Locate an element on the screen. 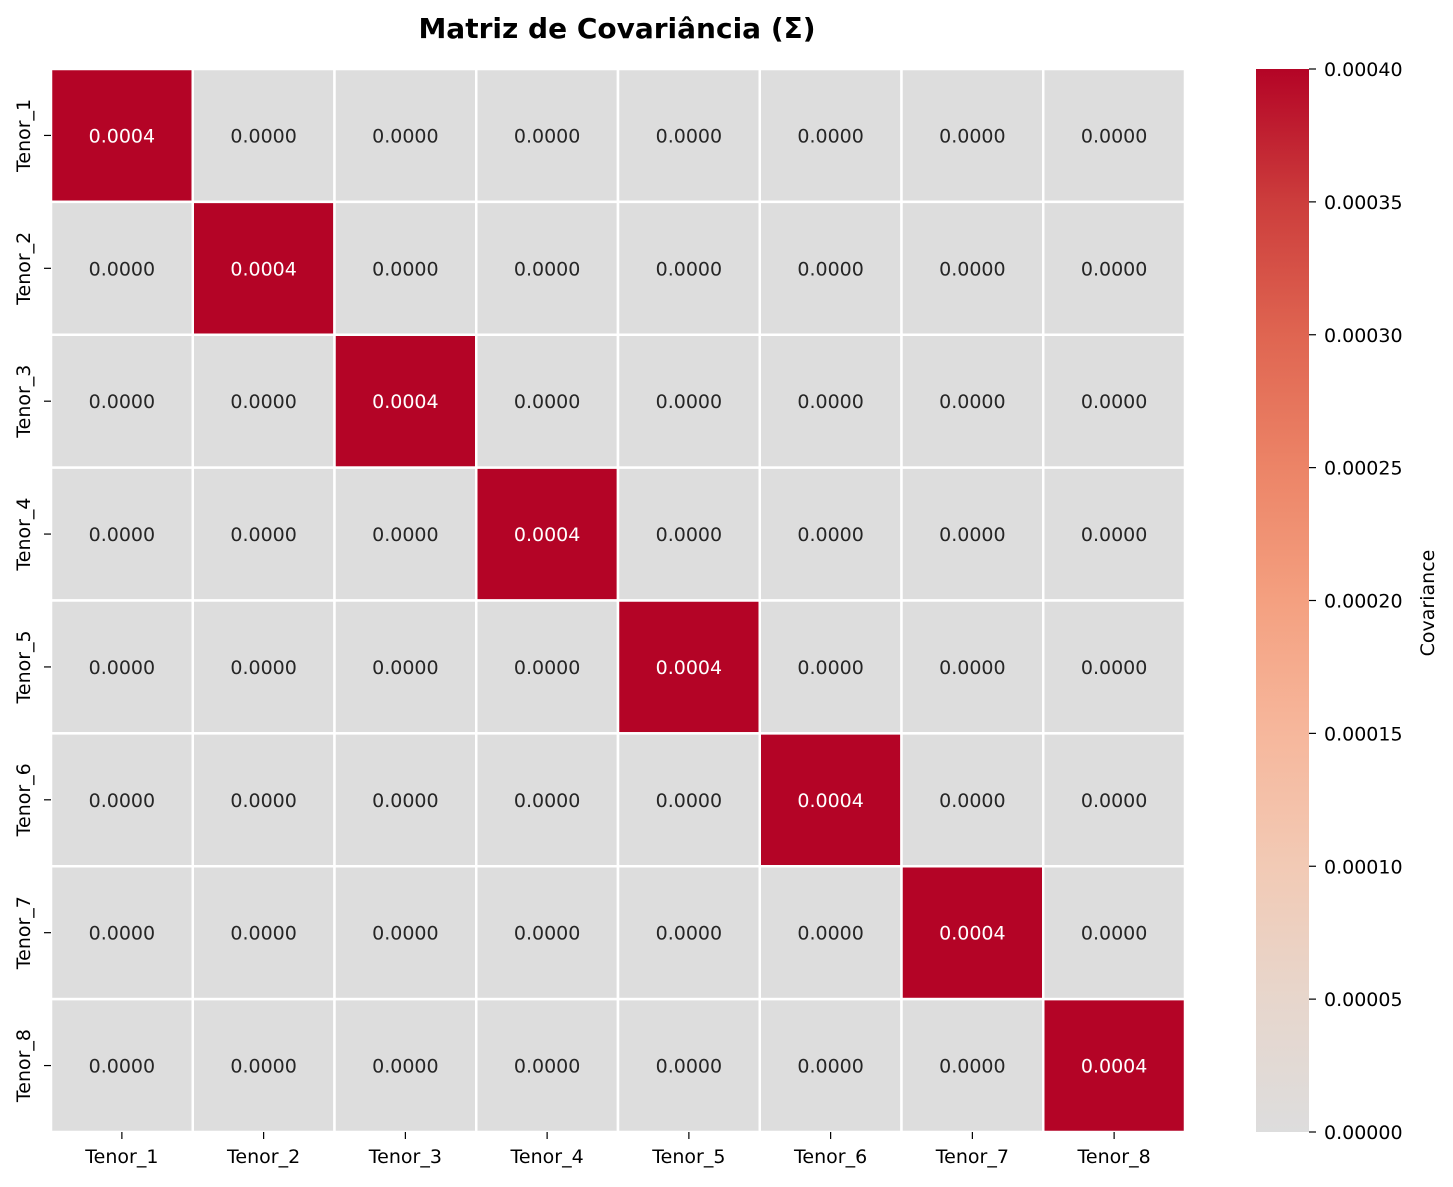  x-tick-label: Tenor_5 is located at coordinates (688, 1157).